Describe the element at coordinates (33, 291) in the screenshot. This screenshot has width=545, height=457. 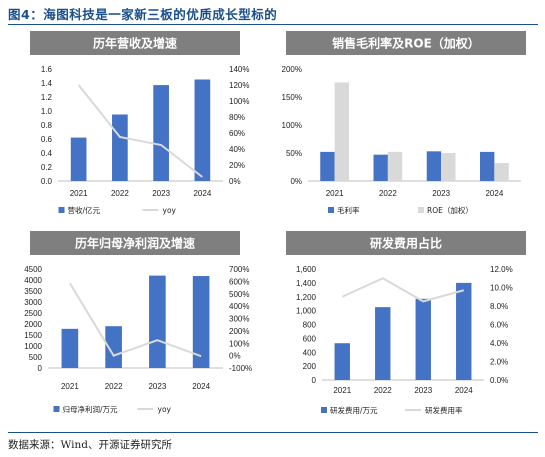
I see `y-tick-label: 3500` at that location.